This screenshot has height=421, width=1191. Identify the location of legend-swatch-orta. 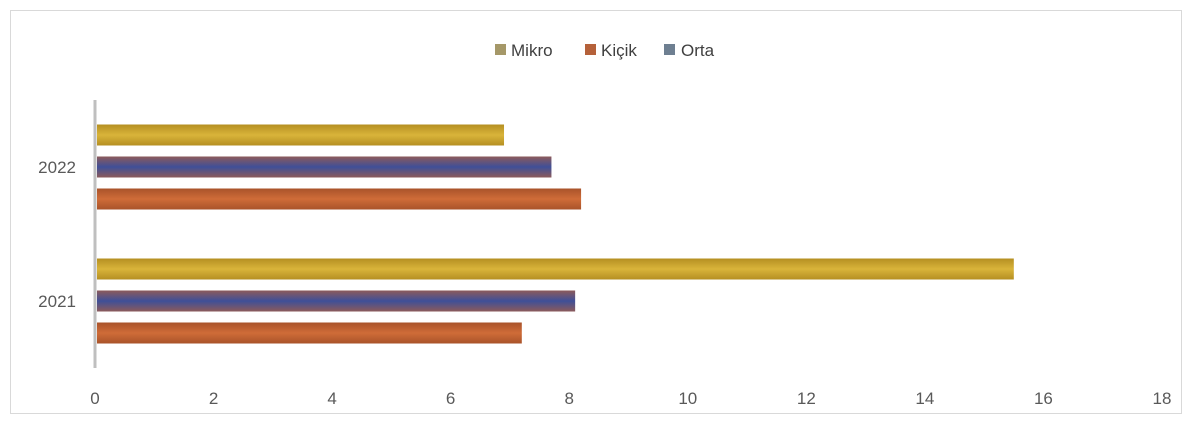
(669, 49).